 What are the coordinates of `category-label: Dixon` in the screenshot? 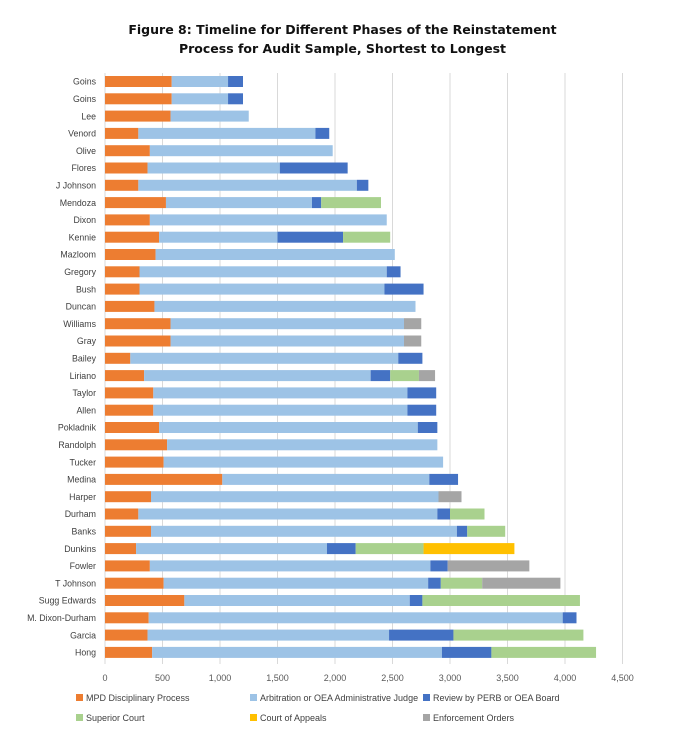 It's located at (85, 220).